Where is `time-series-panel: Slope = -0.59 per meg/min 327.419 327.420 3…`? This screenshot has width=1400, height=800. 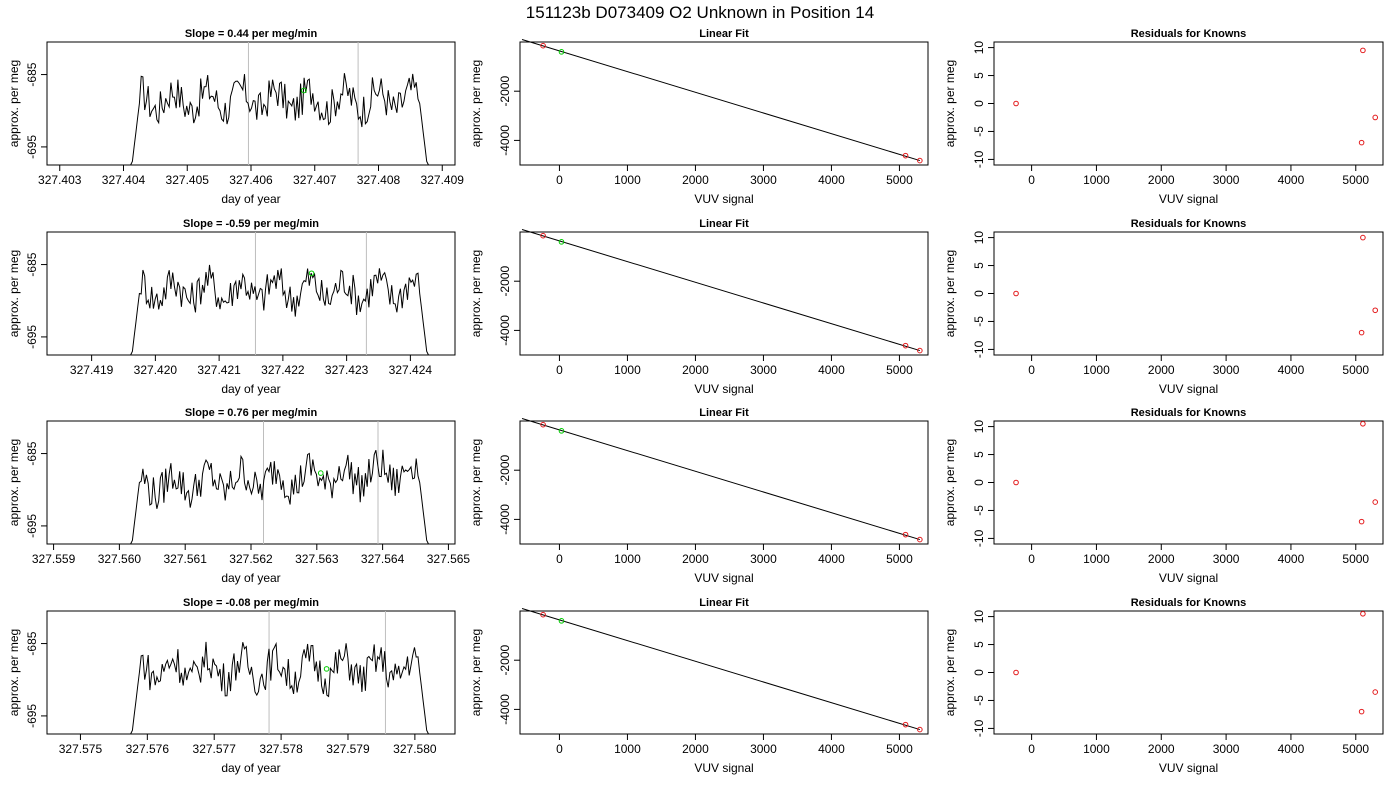 time-series-panel: Slope = -0.59 per meg/min 327.419 327.420 3… is located at coordinates (231, 307).